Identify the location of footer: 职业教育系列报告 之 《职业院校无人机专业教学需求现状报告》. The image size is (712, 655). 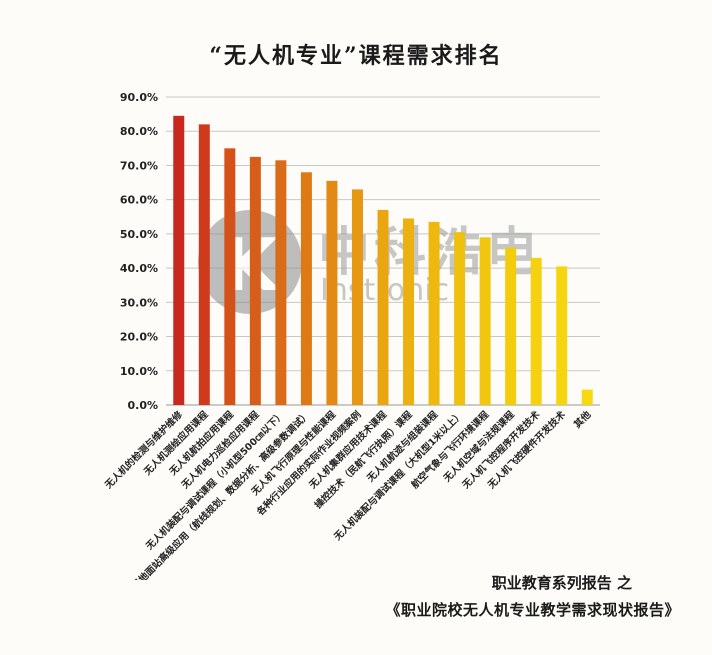
(490, 596).